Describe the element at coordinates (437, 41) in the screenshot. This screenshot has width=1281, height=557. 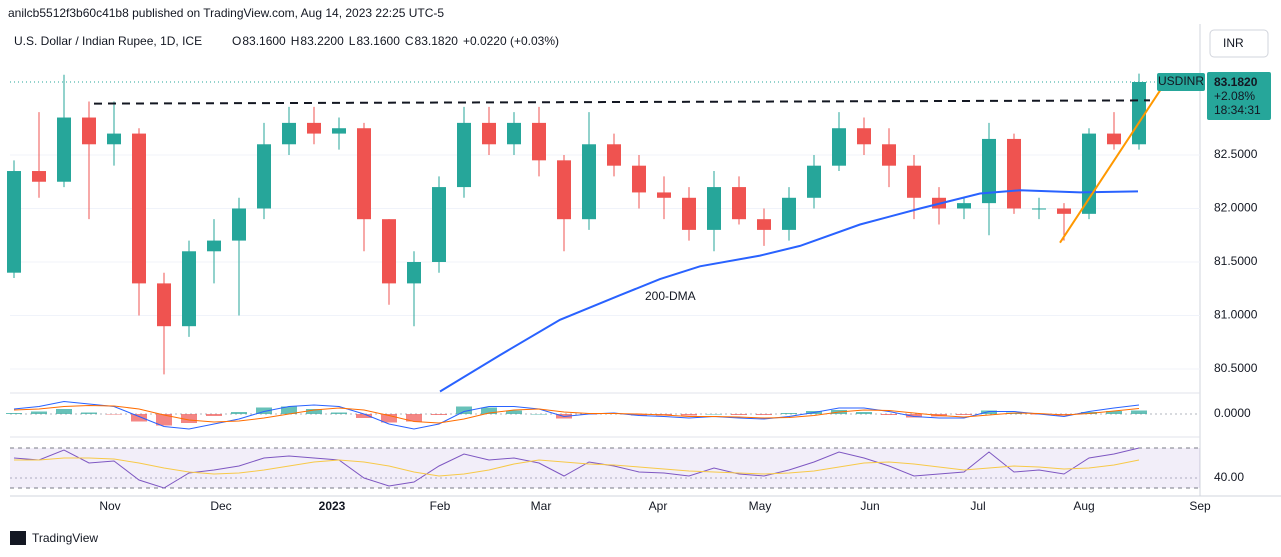
I see `ohlc-value: 83.1820` at that location.